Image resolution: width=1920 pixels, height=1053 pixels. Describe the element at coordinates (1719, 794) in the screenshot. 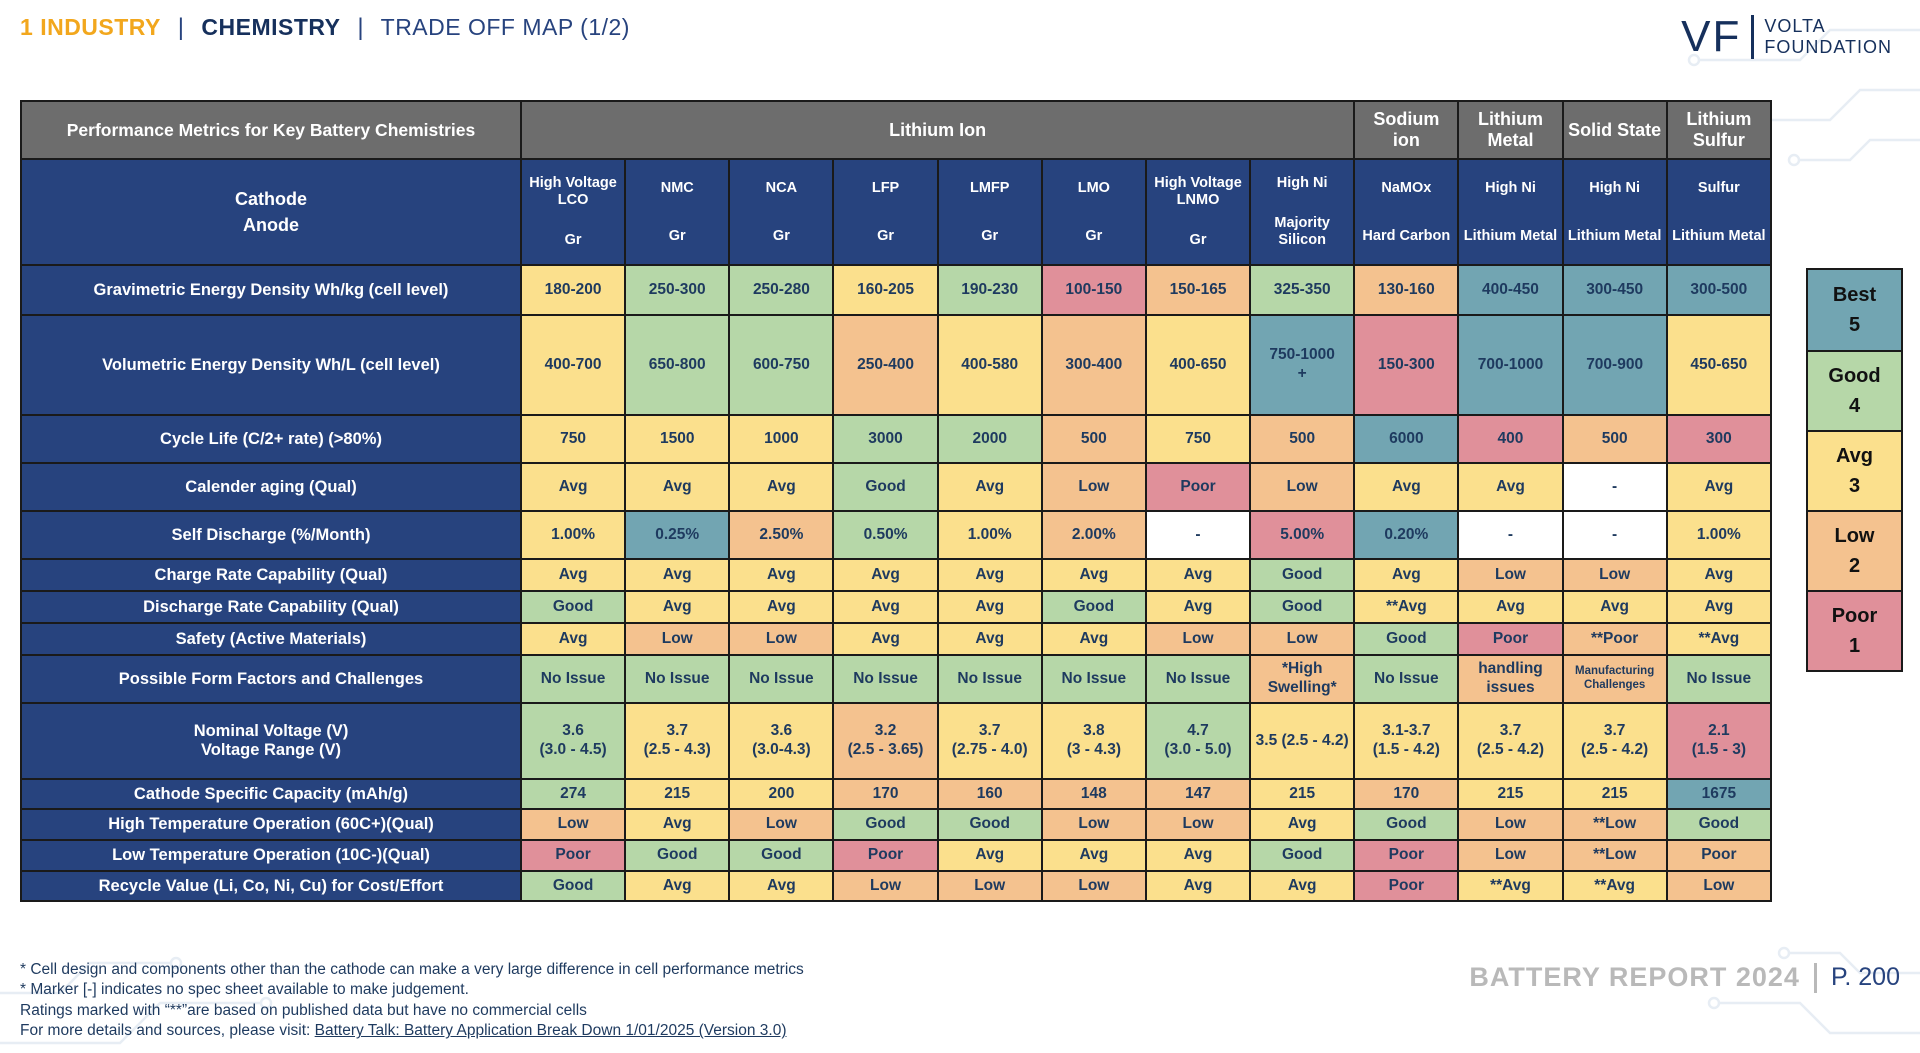

I see `metric-cell: 1675` at that location.